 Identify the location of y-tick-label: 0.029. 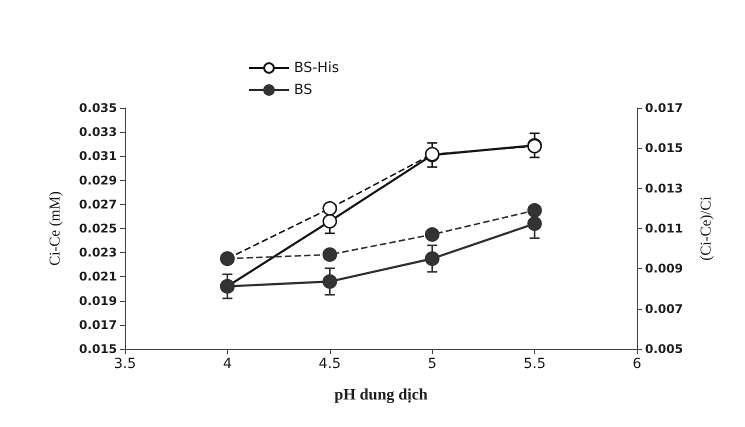
(98, 180).